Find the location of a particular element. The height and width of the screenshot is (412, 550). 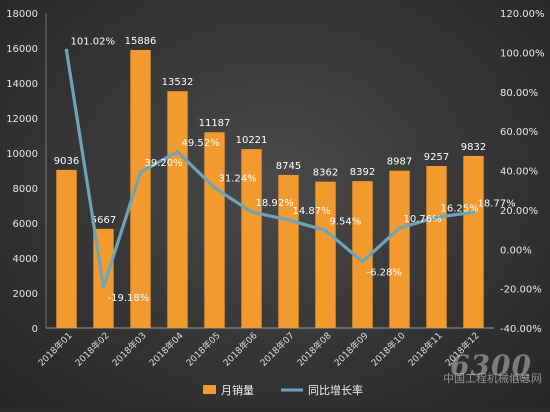

bar-2018年10 is located at coordinates (399, 249).